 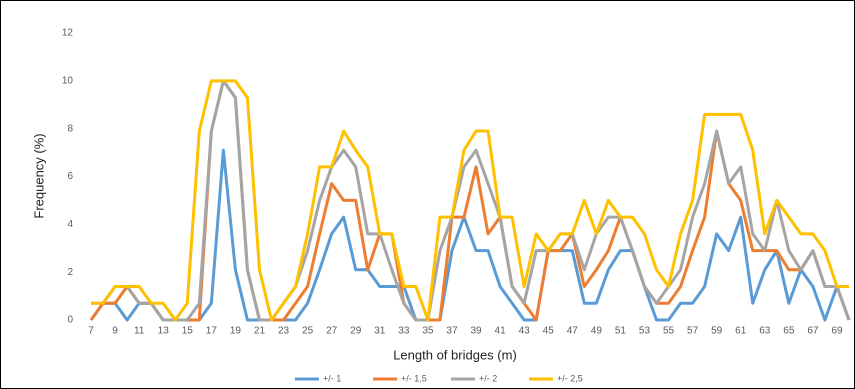 What do you see at coordinates (570, 378) in the screenshot?
I see `legend-label: +/- 2,5` at bounding box center [570, 378].